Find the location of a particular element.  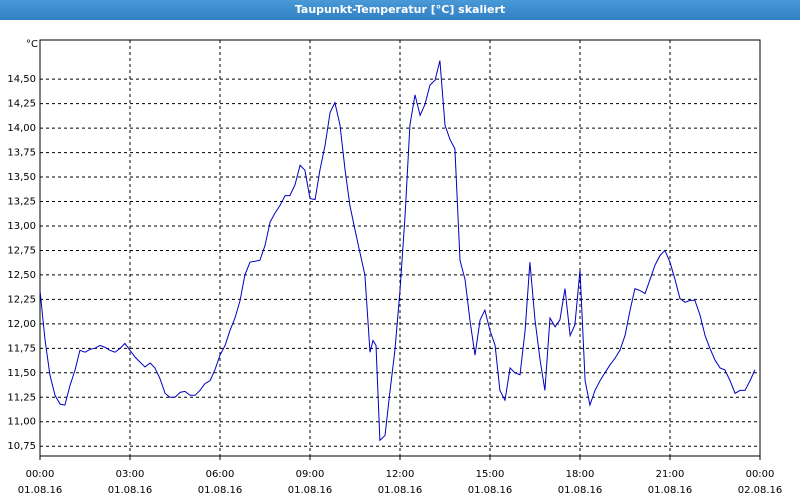

y-tick-label: 13,50 is located at coordinates (21, 177).